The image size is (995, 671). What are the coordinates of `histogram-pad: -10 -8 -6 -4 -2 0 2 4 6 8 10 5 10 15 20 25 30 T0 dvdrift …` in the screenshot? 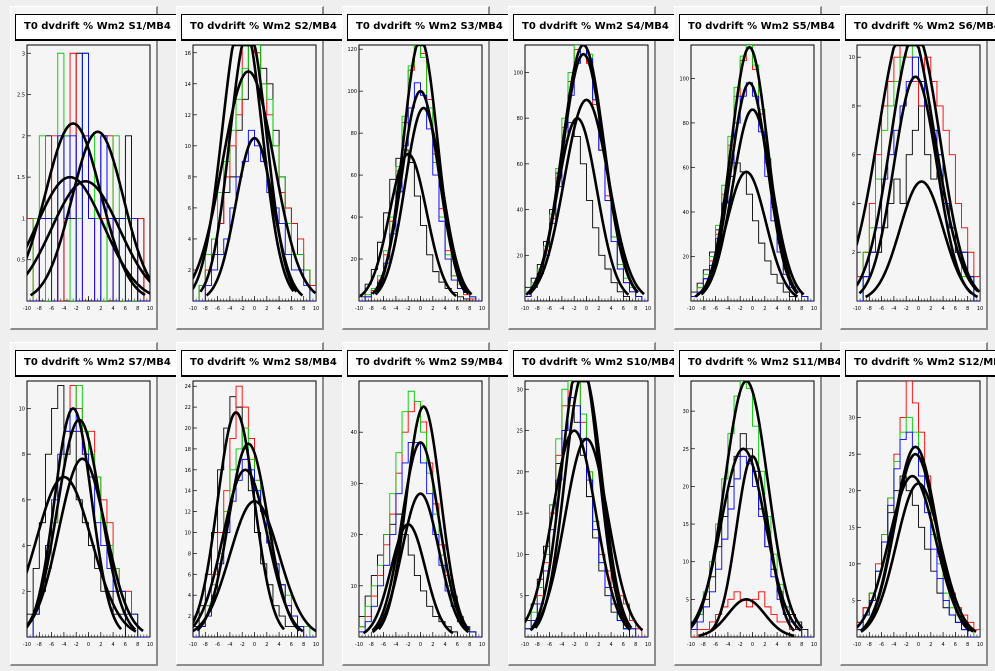 It's located at (917, 504).